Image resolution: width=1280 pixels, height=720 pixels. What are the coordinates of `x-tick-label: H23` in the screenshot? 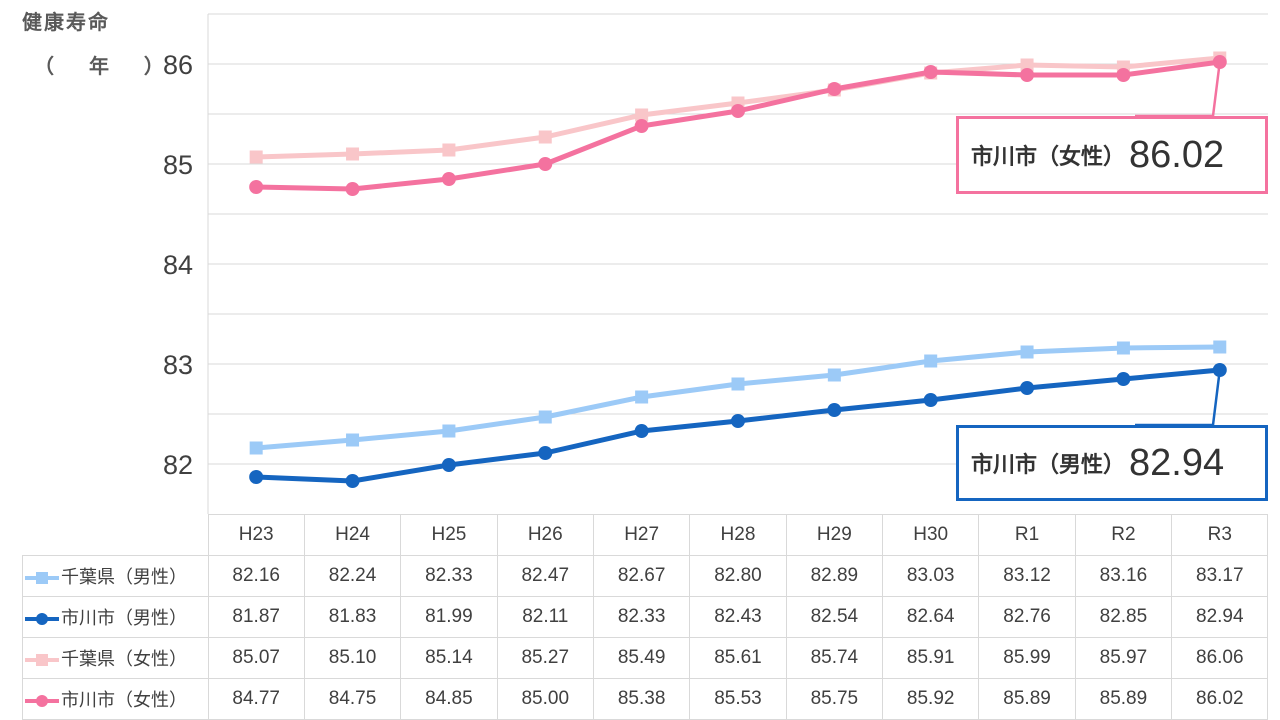 It's located at (256, 535).